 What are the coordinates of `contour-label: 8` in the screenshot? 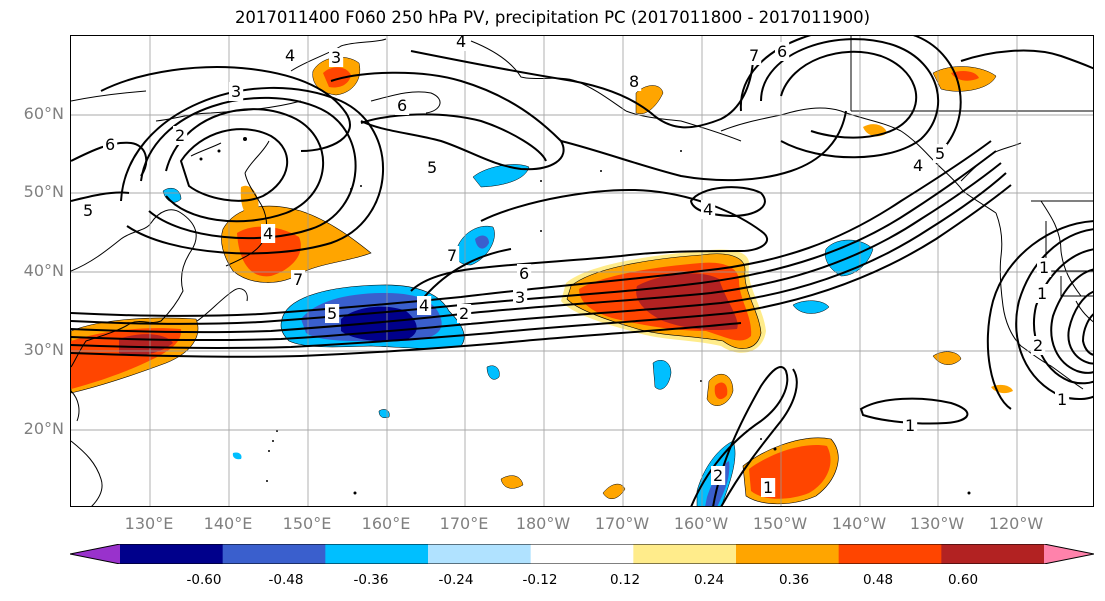 It's located at (634, 81).